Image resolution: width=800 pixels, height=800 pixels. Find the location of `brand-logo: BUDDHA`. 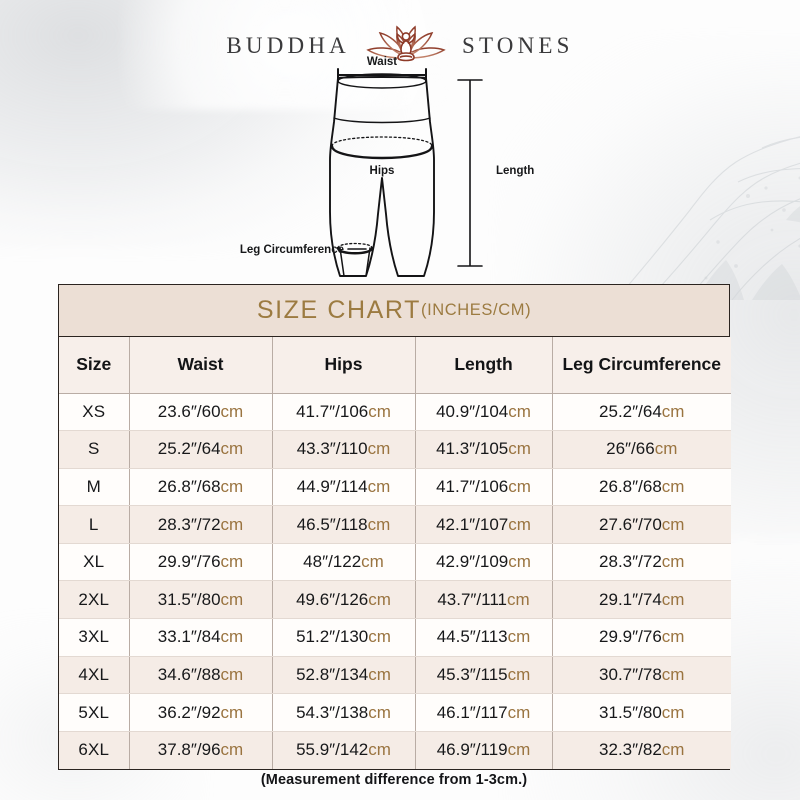

brand-logo: BUDDHA is located at coordinates (400, 46).